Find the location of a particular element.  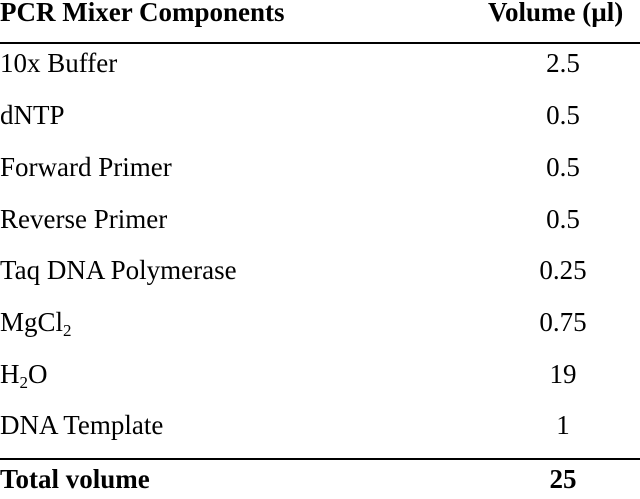

table-header-row: PCR Mixer Components Volume (µl) is located at coordinates (320, 16).